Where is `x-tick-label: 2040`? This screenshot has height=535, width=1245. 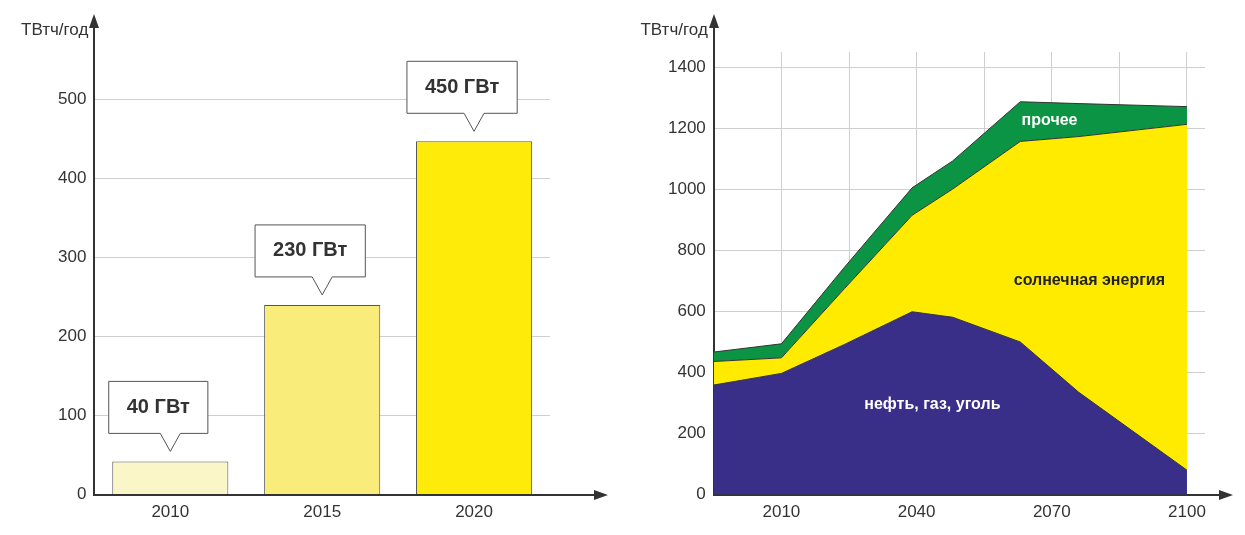
x-tick-label: 2040 is located at coordinates (916, 512).